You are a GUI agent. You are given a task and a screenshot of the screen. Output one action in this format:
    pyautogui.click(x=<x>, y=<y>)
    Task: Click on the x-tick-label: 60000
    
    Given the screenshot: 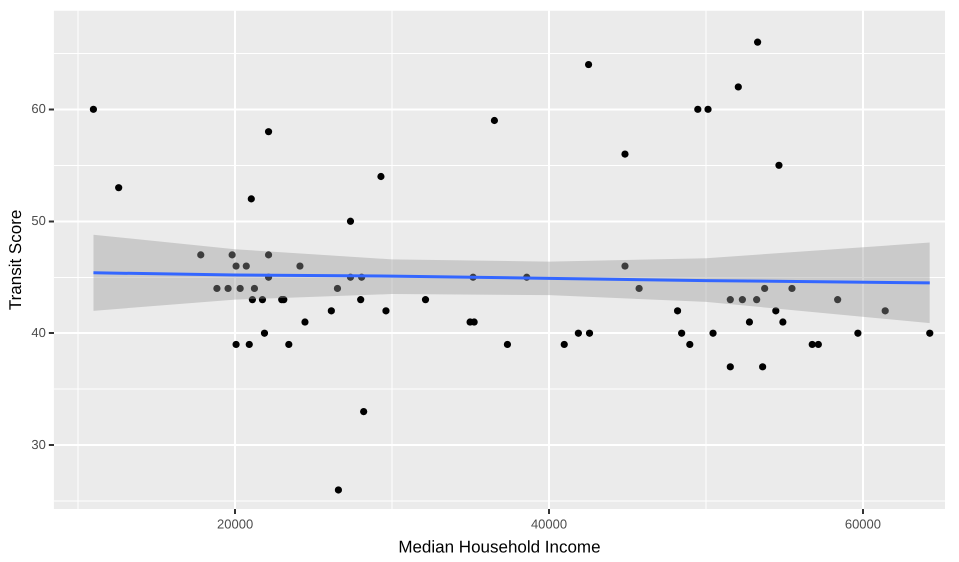 What is the action you would take?
    pyautogui.click(x=862, y=524)
    